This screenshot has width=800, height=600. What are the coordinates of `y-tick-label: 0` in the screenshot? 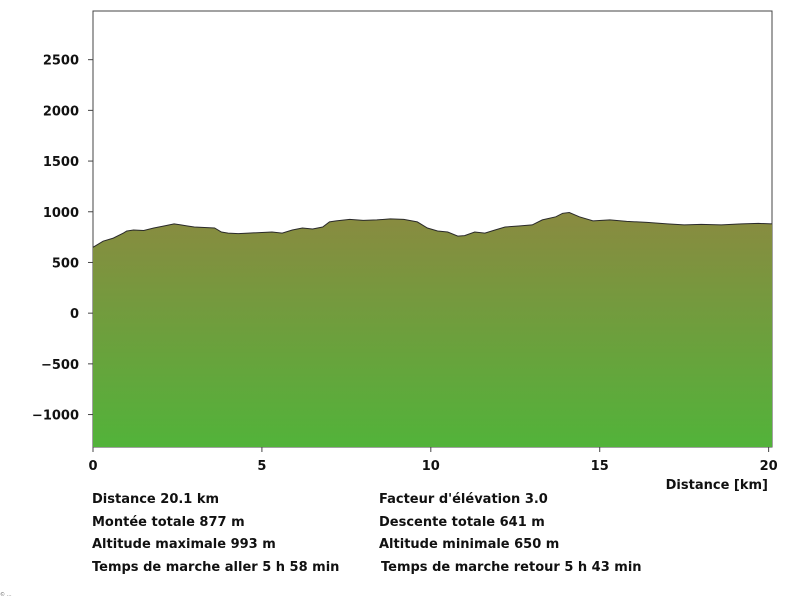 It's located at (74, 314).